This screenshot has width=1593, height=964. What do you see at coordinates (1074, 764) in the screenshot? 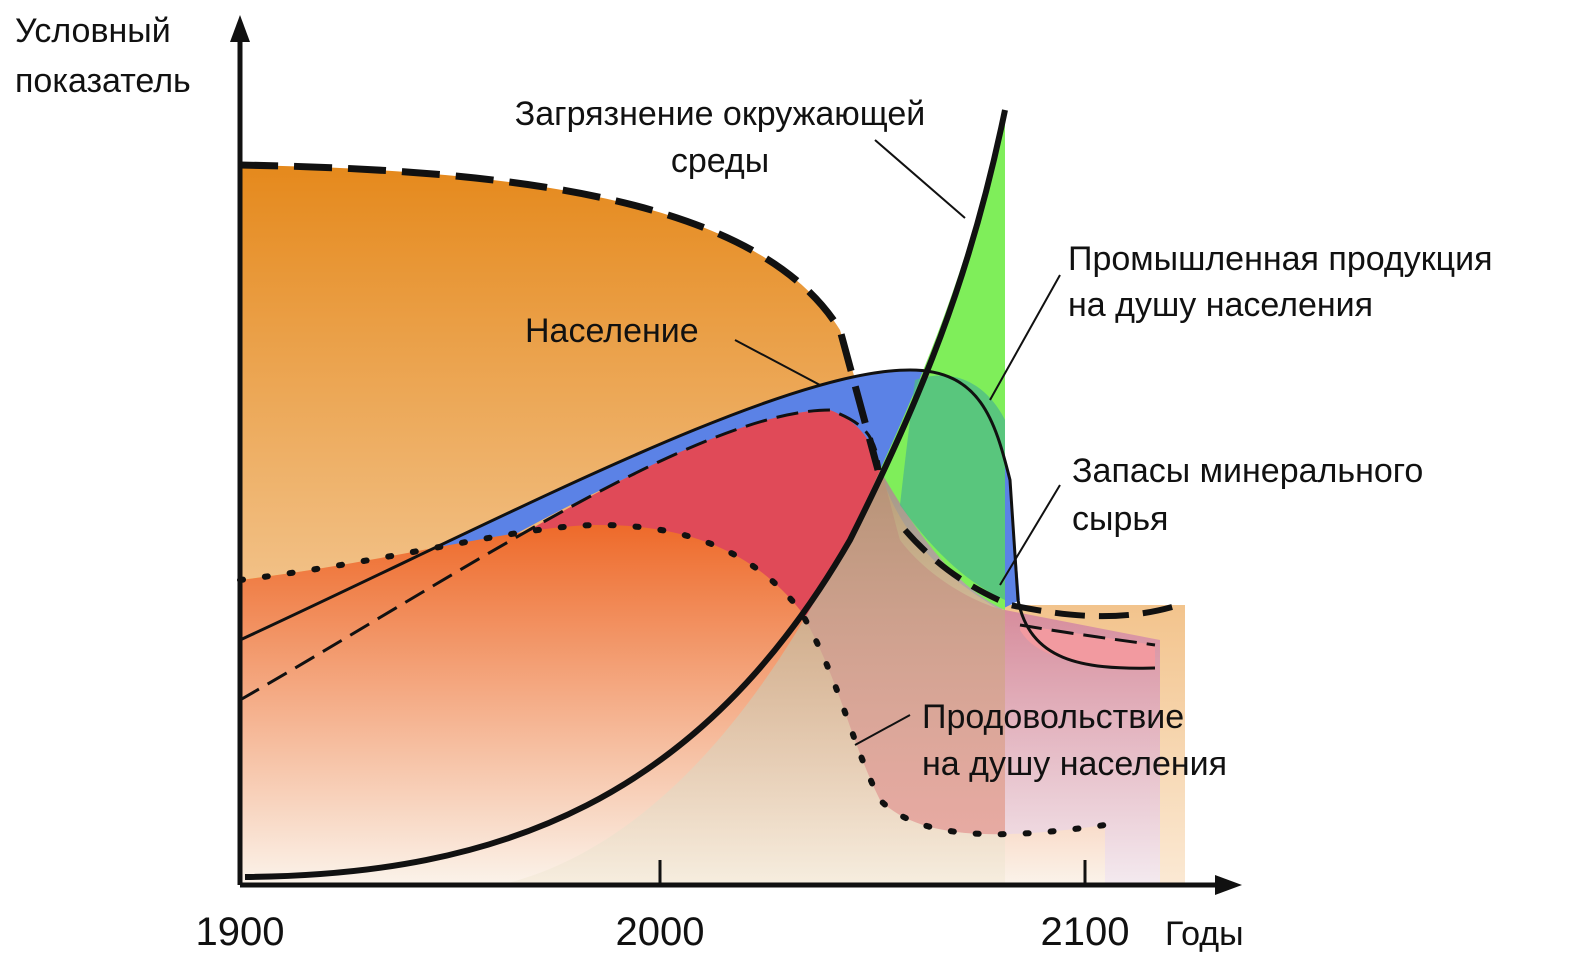
I see `food-label: на душу населения` at bounding box center [1074, 764].